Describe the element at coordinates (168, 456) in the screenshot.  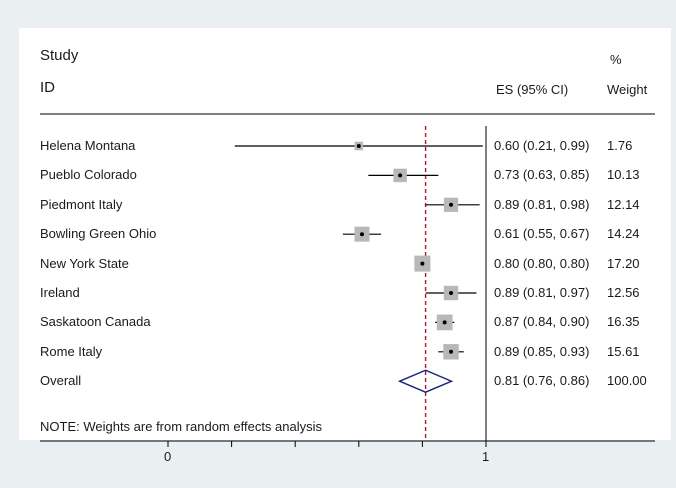
I see `x-tick-label: 0` at that location.